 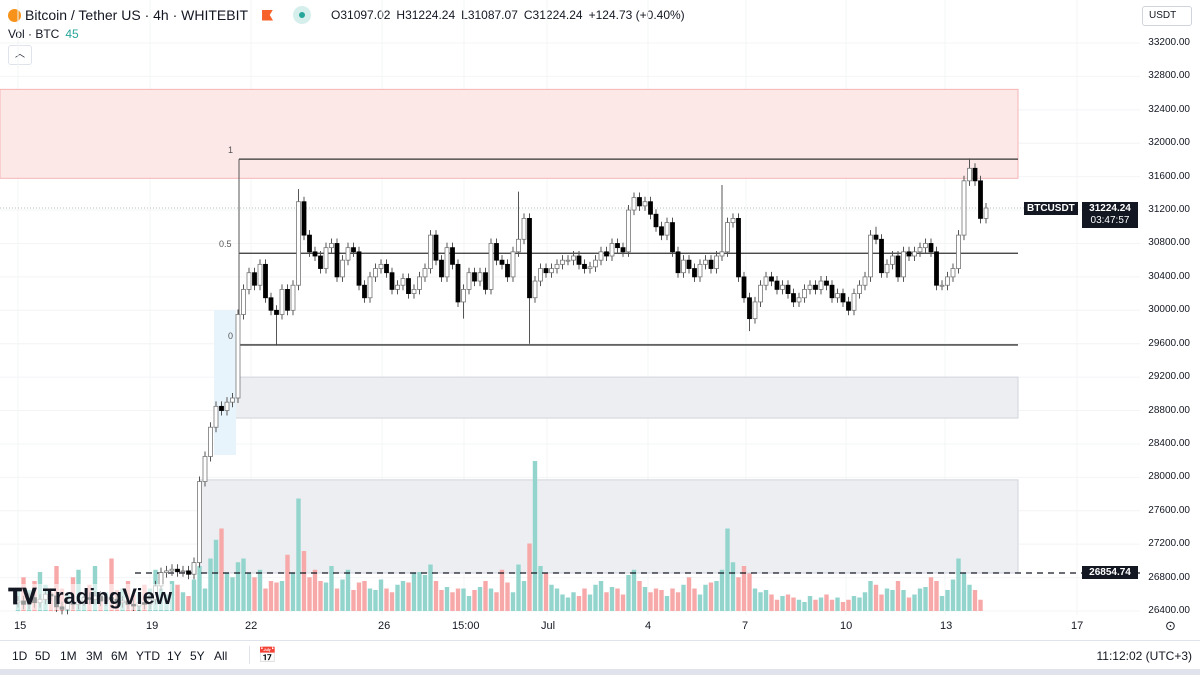 I want to click on go-to-date-icon: 📅, so click(x=263, y=655).